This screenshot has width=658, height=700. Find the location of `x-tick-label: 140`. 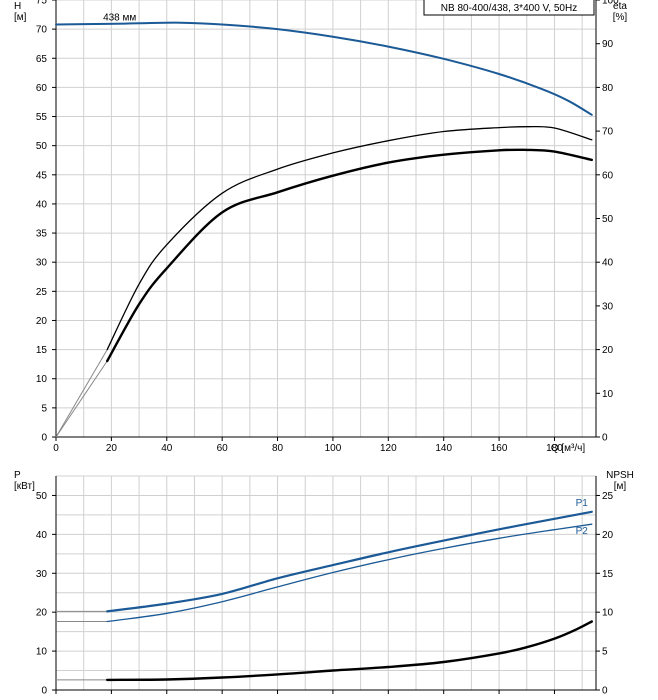

x-tick-label: 140 is located at coordinates (443, 448).